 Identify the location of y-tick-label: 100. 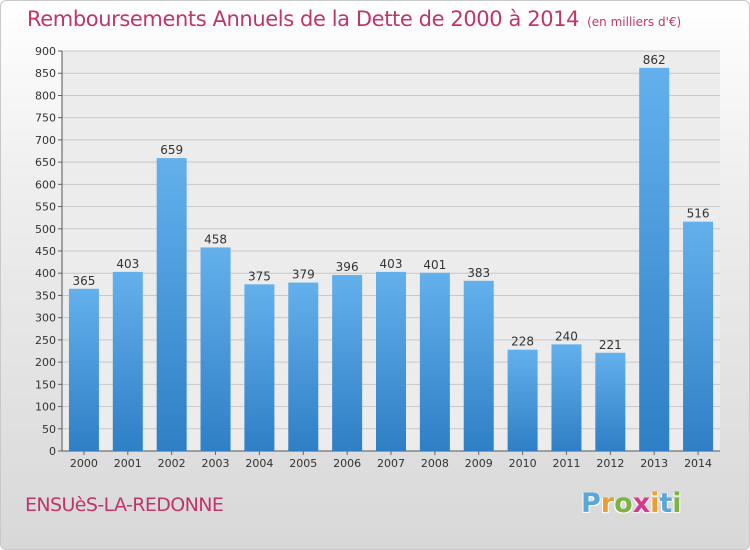
(45, 407).